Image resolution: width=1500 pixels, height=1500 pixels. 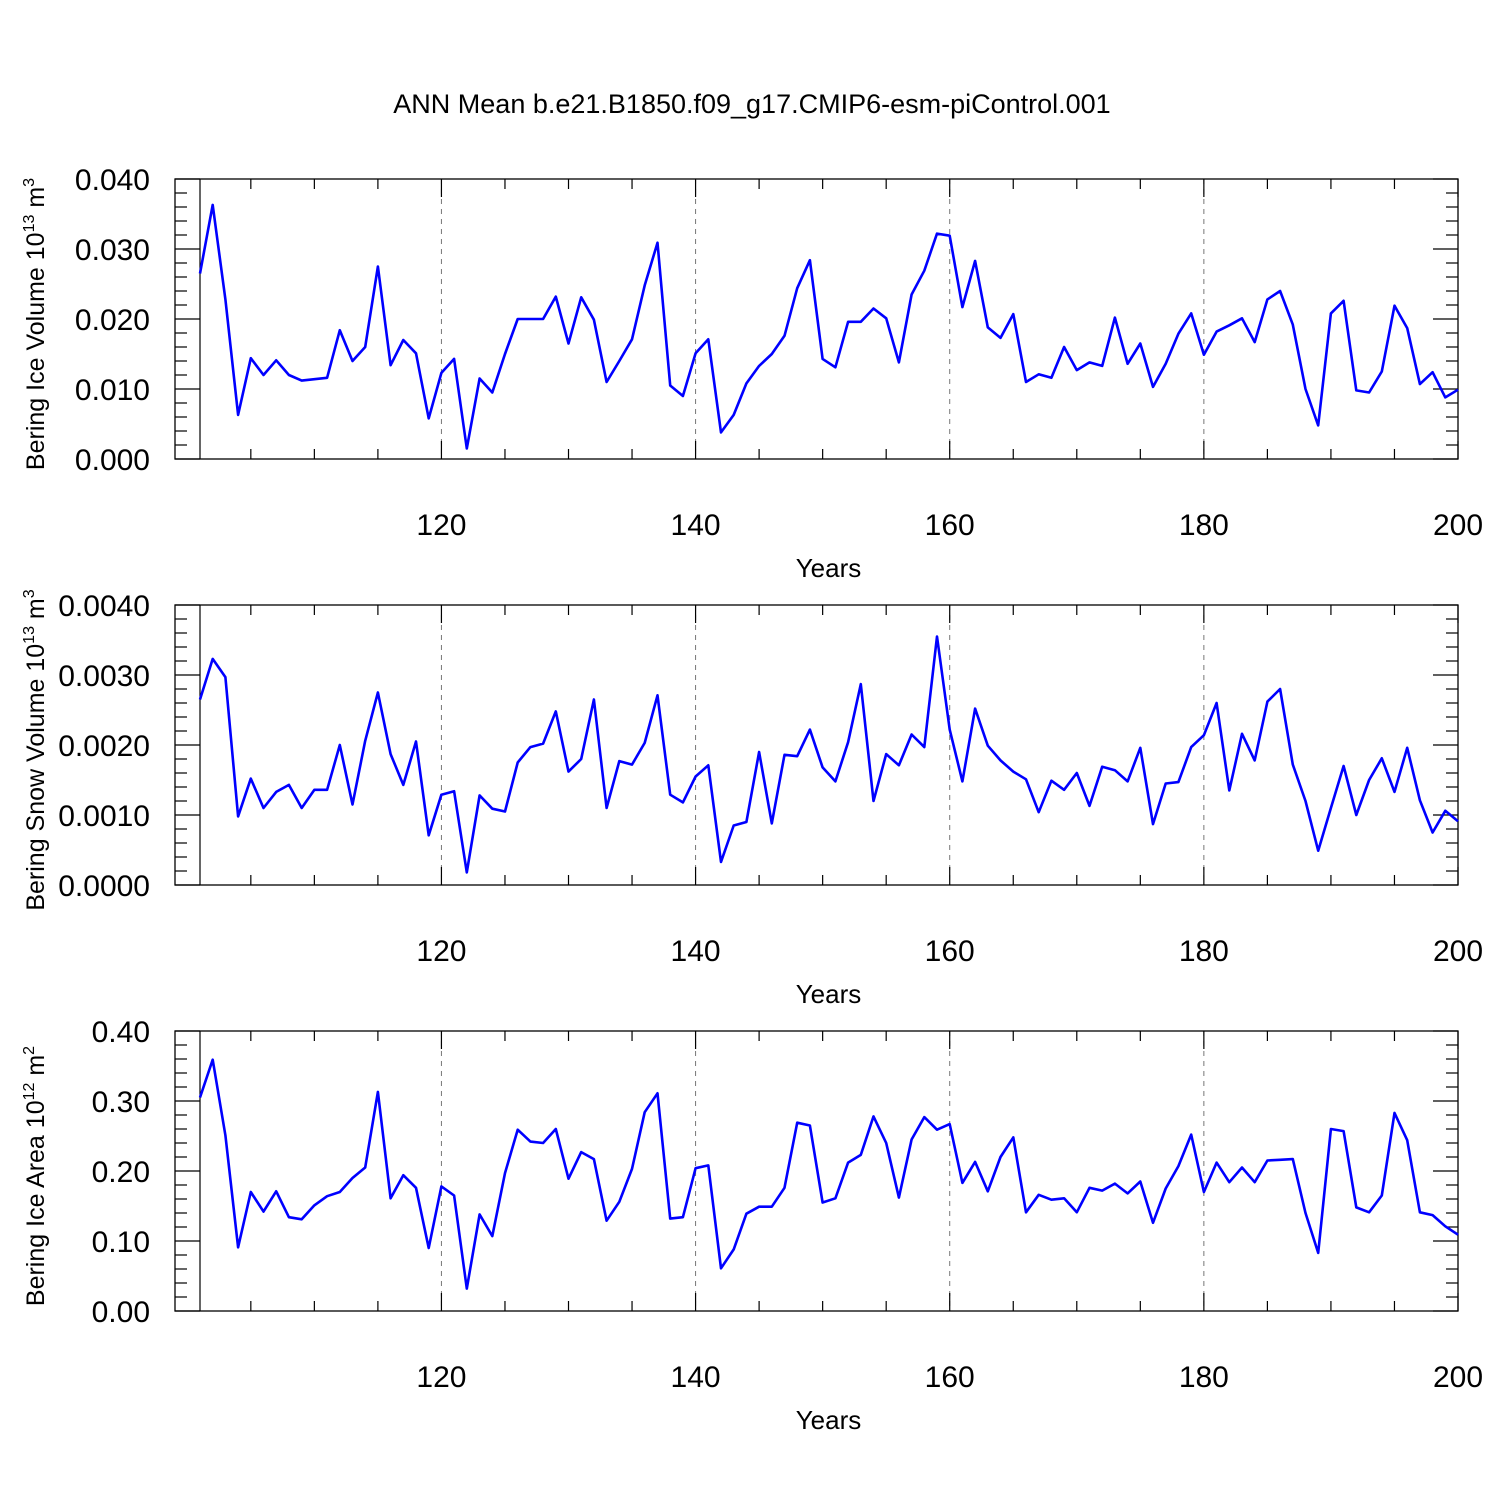 What do you see at coordinates (121, 1242) in the screenshot?
I see `panel2-ytick-label: 0.10` at bounding box center [121, 1242].